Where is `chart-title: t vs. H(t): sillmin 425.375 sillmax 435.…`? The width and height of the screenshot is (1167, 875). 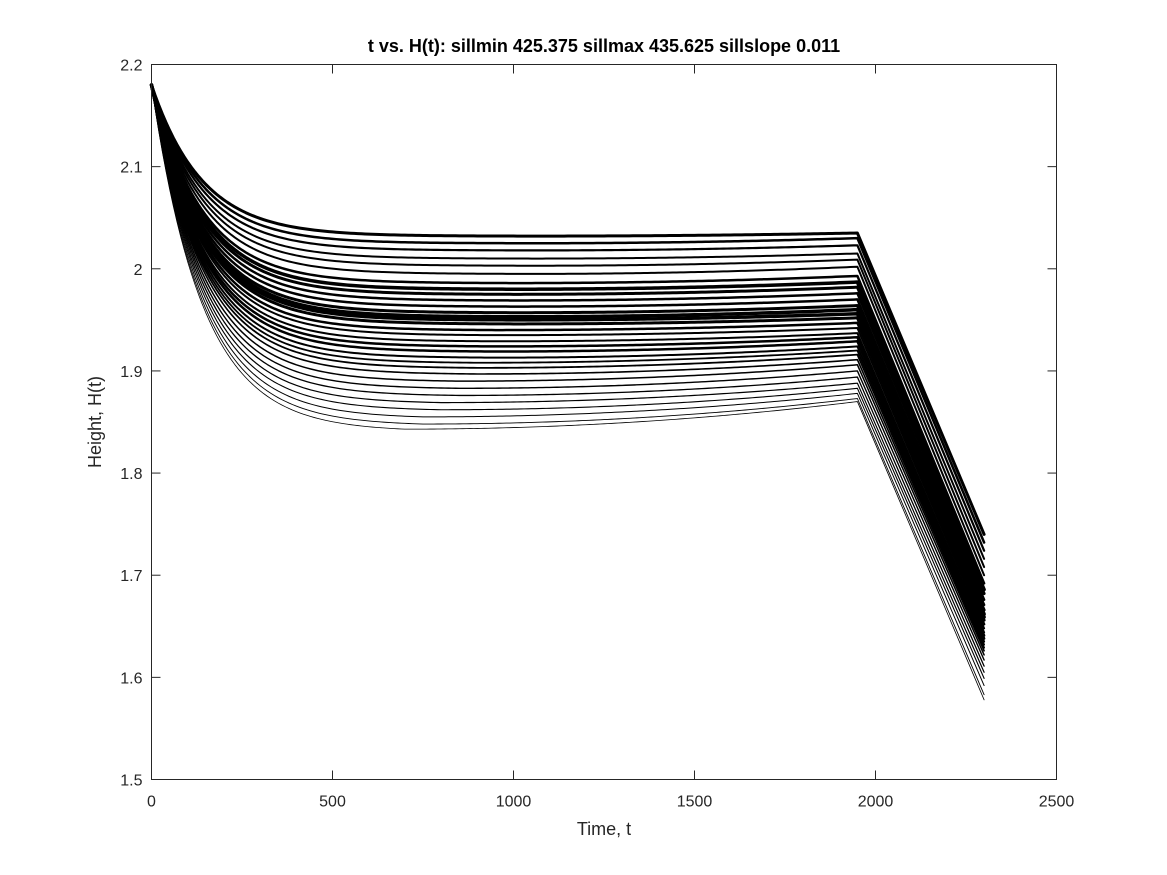
chart-title: t vs. H(t): sillmin 425.375 sillmax 435.… is located at coordinates (604, 46).